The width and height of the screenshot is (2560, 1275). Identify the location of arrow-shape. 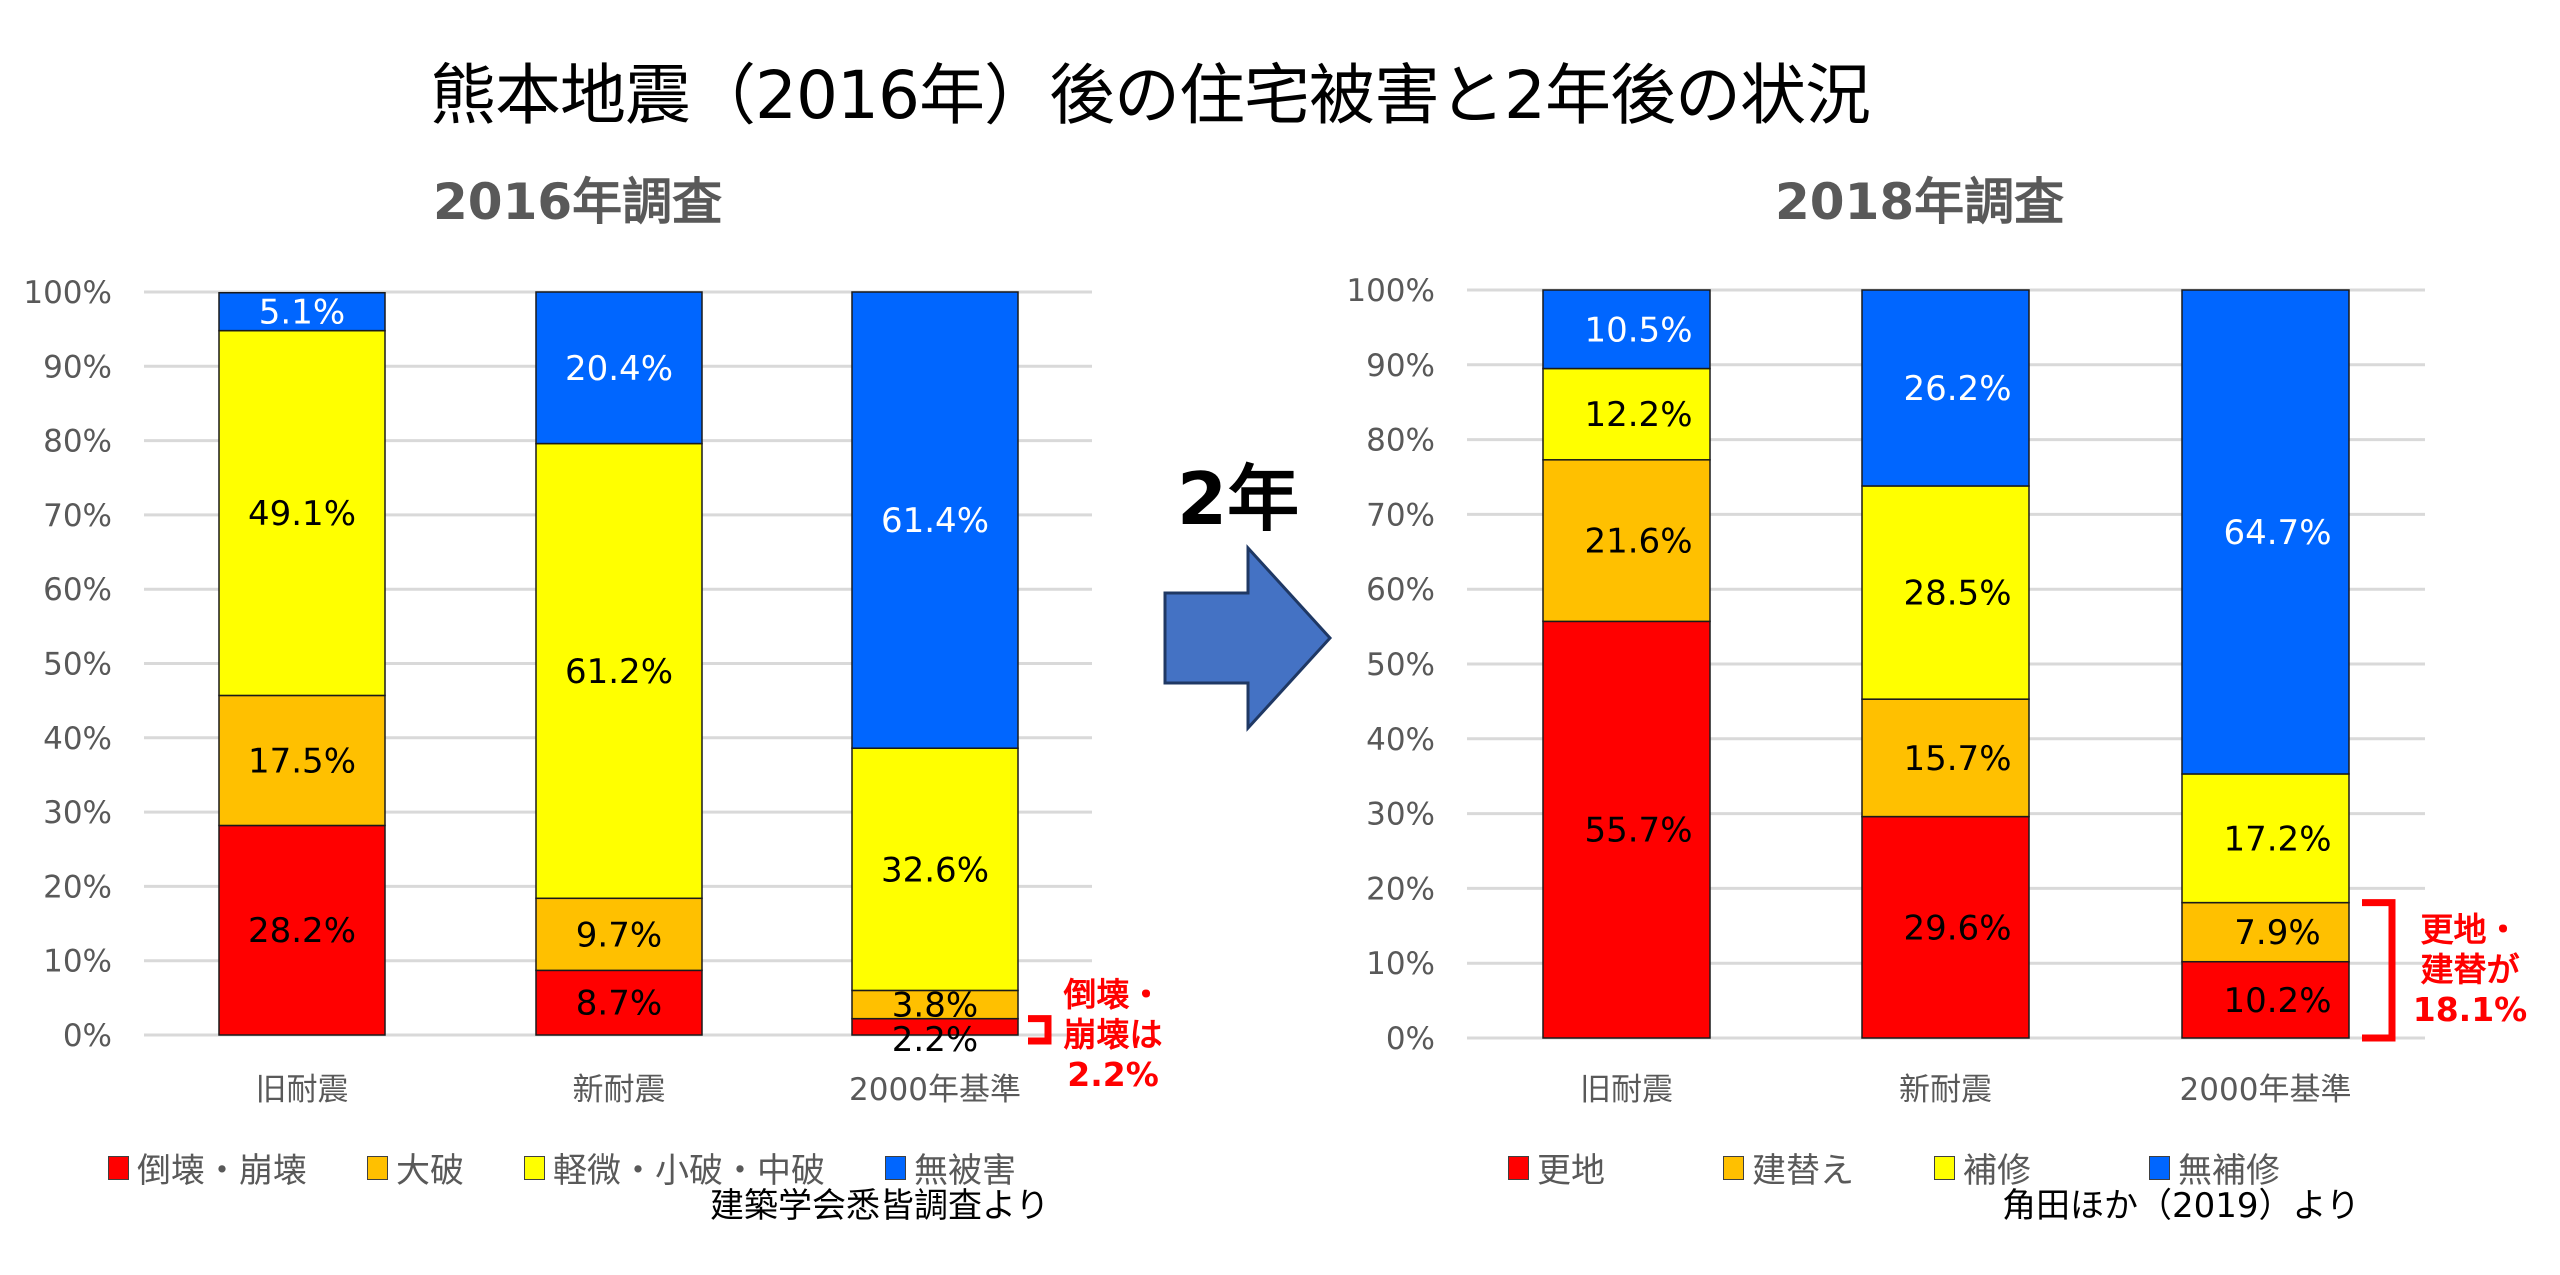
(1248, 638).